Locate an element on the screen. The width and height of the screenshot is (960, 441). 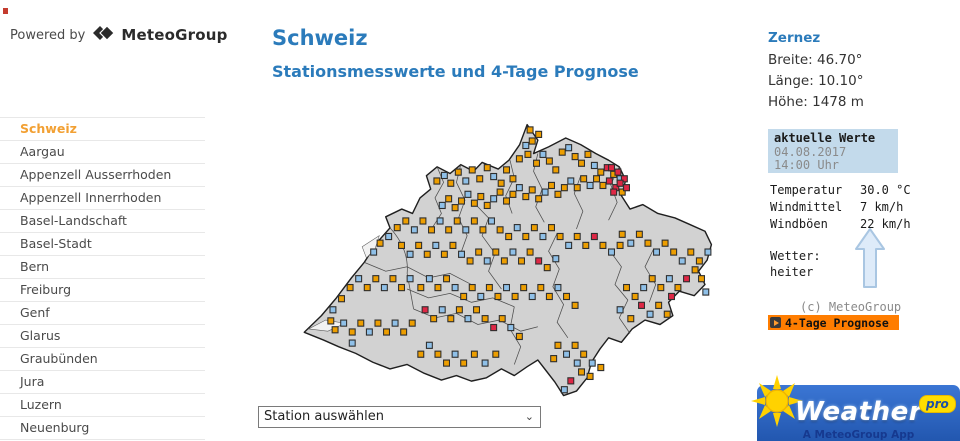
station-select: Station auswählen ⌄ is located at coordinates (399, 417).